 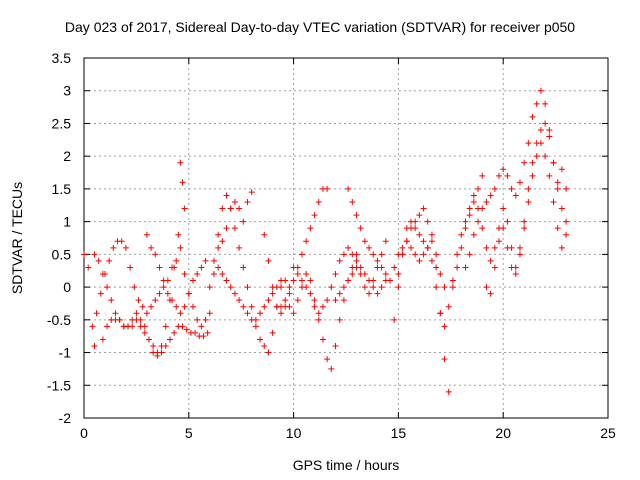 I want to click on x-tick-label: 5, so click(x=189, y=433).